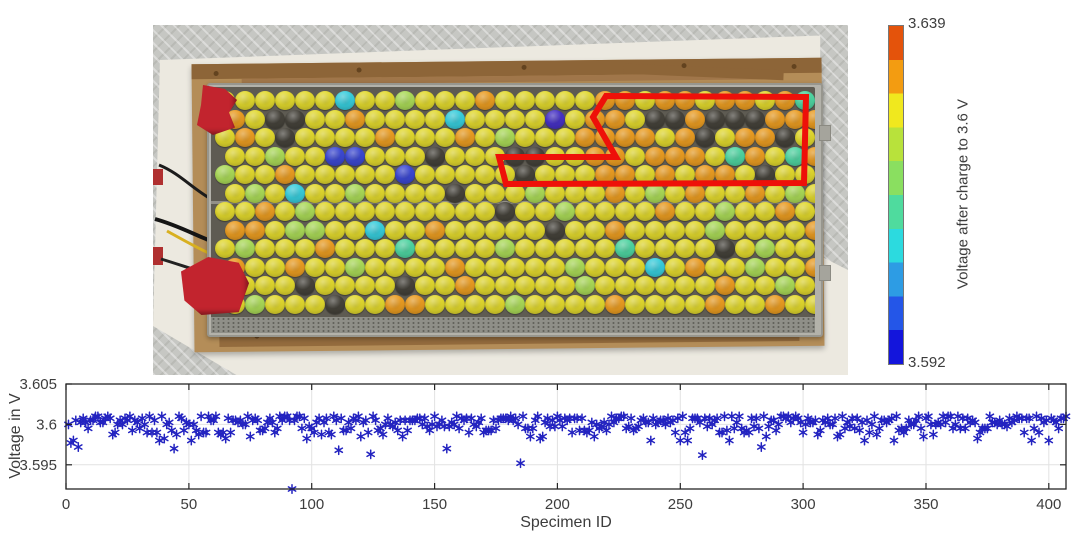 The image size is (1080, 544). What do you see at coordinates (927, 362) in the screenshot?
I see `colorbar-min-label: 3.592` at bounding box center [927, 362].